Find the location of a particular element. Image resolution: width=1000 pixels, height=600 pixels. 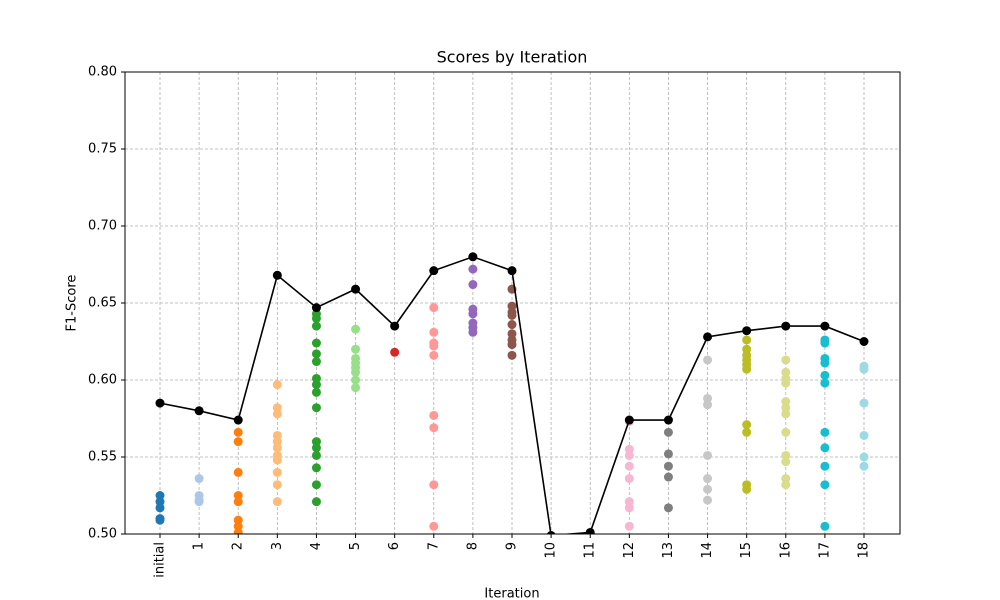

x-tick-label: 8 is located at coordinates (472, 546).